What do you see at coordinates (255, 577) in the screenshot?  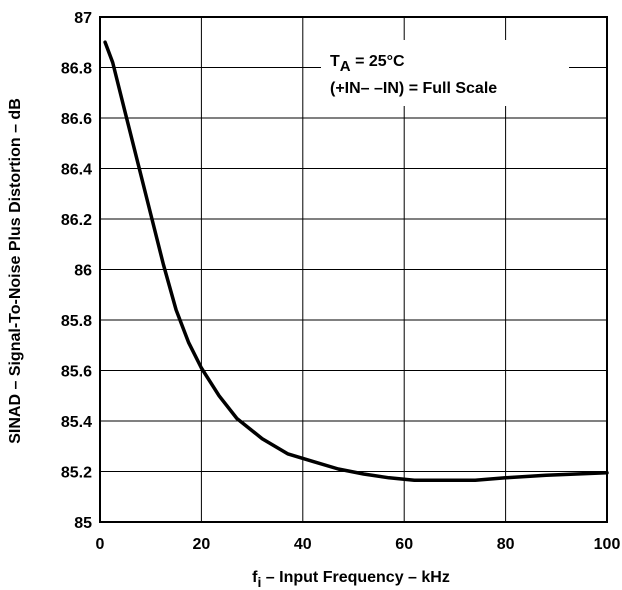 I see `x-axis-symbol: f` at bounding box center [255, 577].